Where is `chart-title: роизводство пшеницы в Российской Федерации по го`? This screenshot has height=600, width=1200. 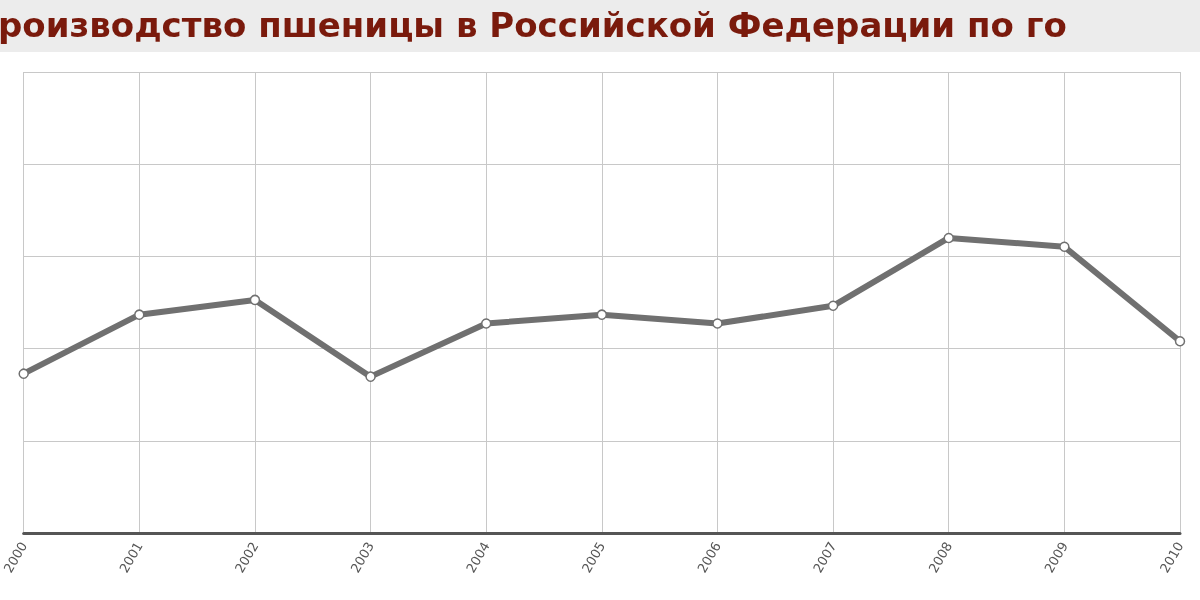 chart-title: роизводство пшеницы в Российской Федерации по го is located at coordinates (533, 25).